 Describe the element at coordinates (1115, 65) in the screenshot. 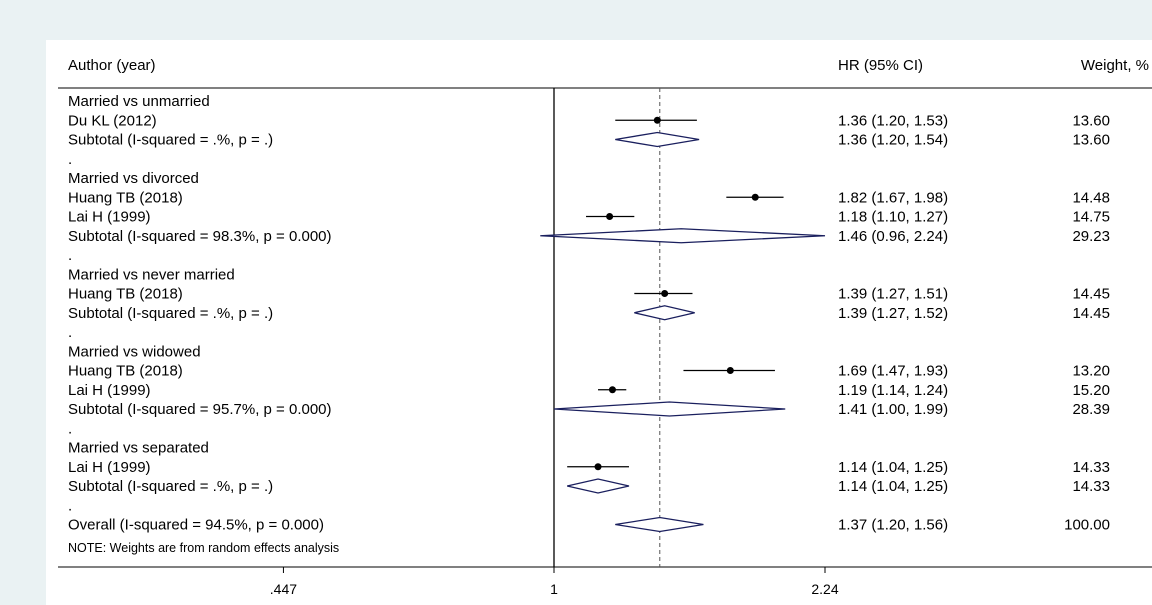

I see `header-weight: Weight, %` at that location.